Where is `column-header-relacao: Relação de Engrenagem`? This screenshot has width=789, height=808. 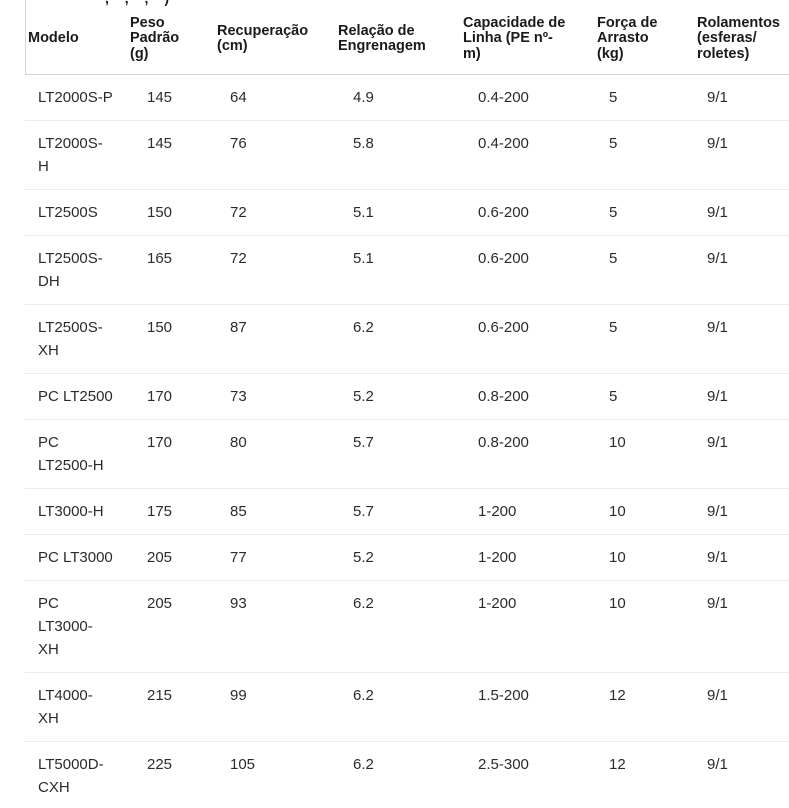
column-header-relacao: Relação de Engrenagem is located at coordinates (397, 42).